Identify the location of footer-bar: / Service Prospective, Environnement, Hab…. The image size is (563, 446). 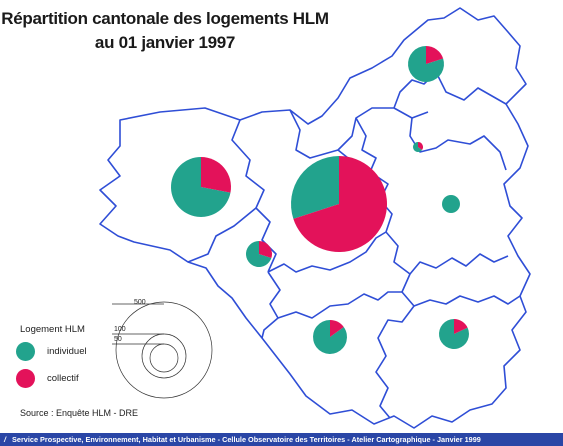
(281, 439).